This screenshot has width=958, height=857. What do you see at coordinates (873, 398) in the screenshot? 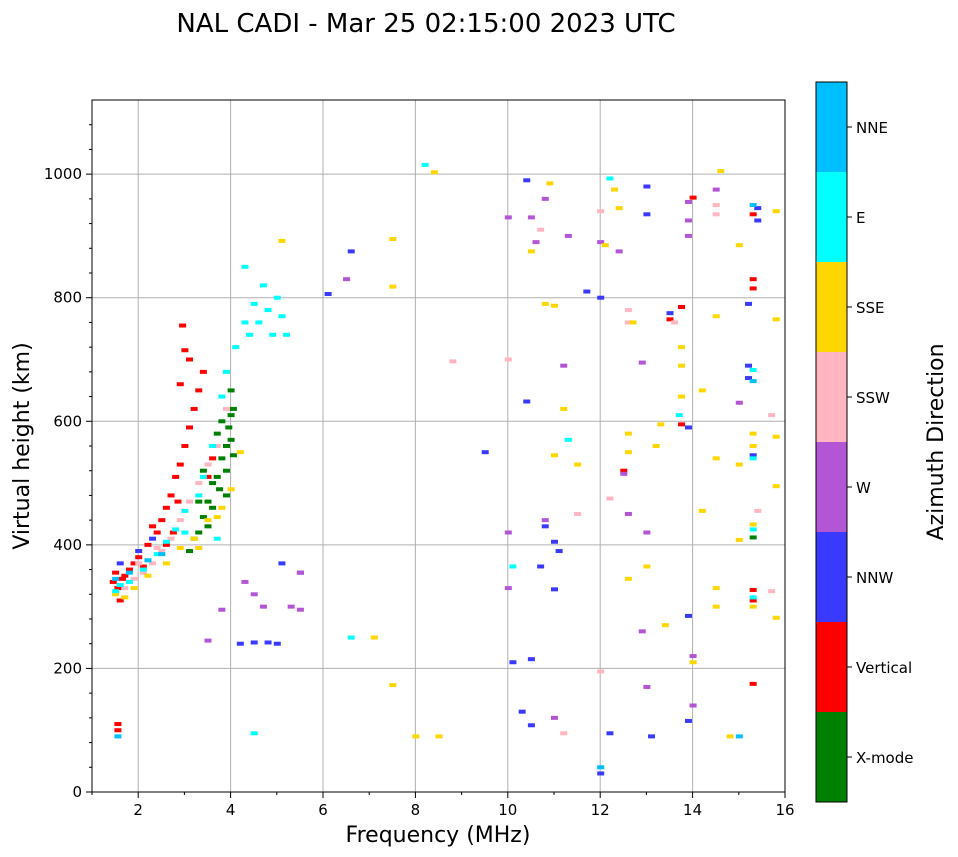
I see `colorbar-tick-label: SSW` at bounding box center [873, 398].